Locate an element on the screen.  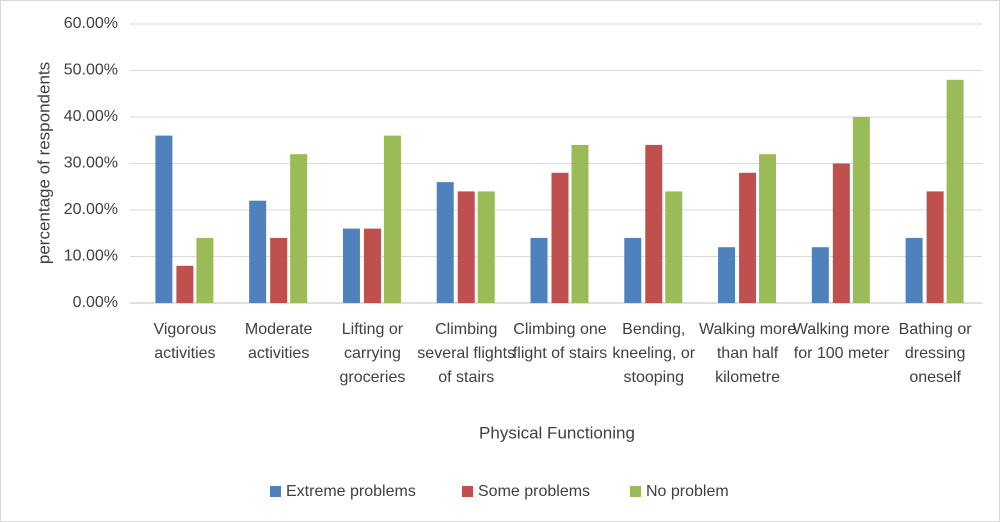
y-tick-label: 30.00% is located at coordinates (91, 163).